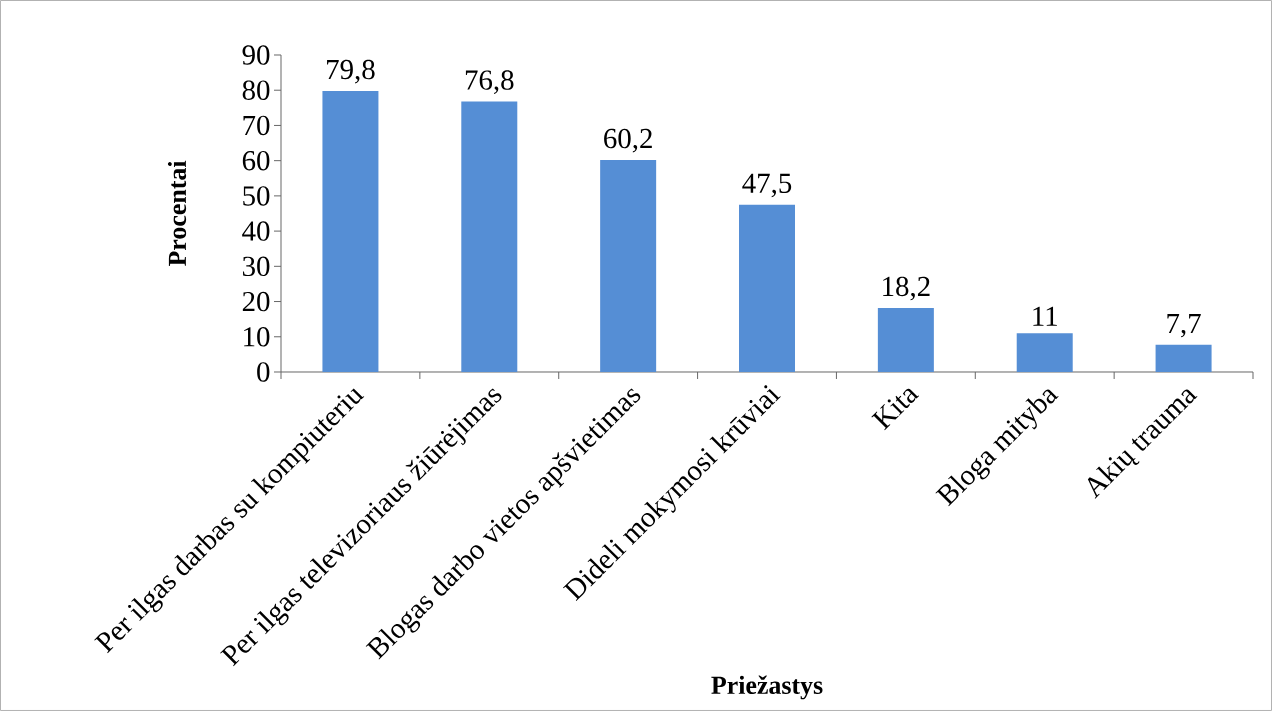  I want to click on y-tick-label: 60, so click(256, 160).